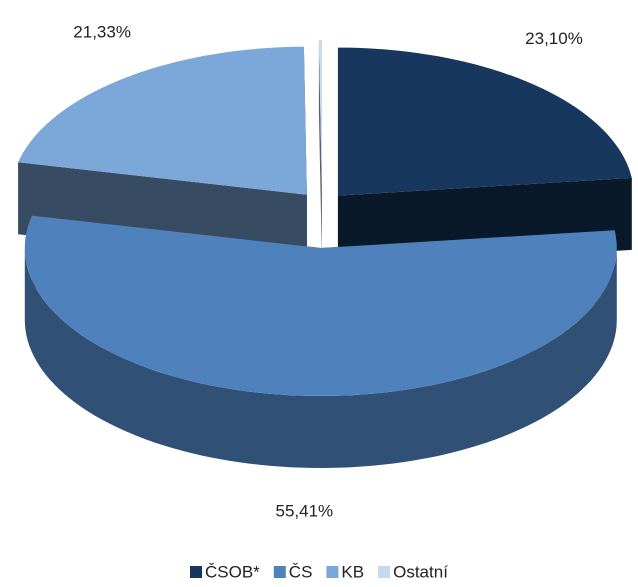 This screenshot has width=638, height=587. Describe the element at coordinates (304, 511) in the screenshot. I see `data-label: 55,41%` at that location.